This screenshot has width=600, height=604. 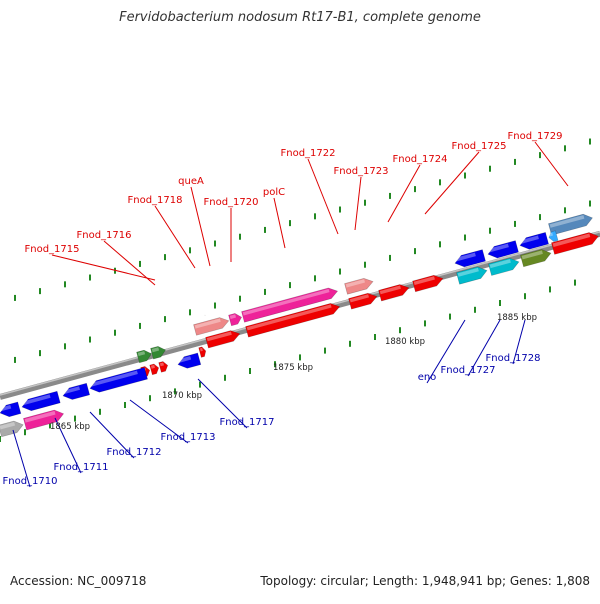 I want to click on gene-small-3-shape, so click(x=164, y=367).